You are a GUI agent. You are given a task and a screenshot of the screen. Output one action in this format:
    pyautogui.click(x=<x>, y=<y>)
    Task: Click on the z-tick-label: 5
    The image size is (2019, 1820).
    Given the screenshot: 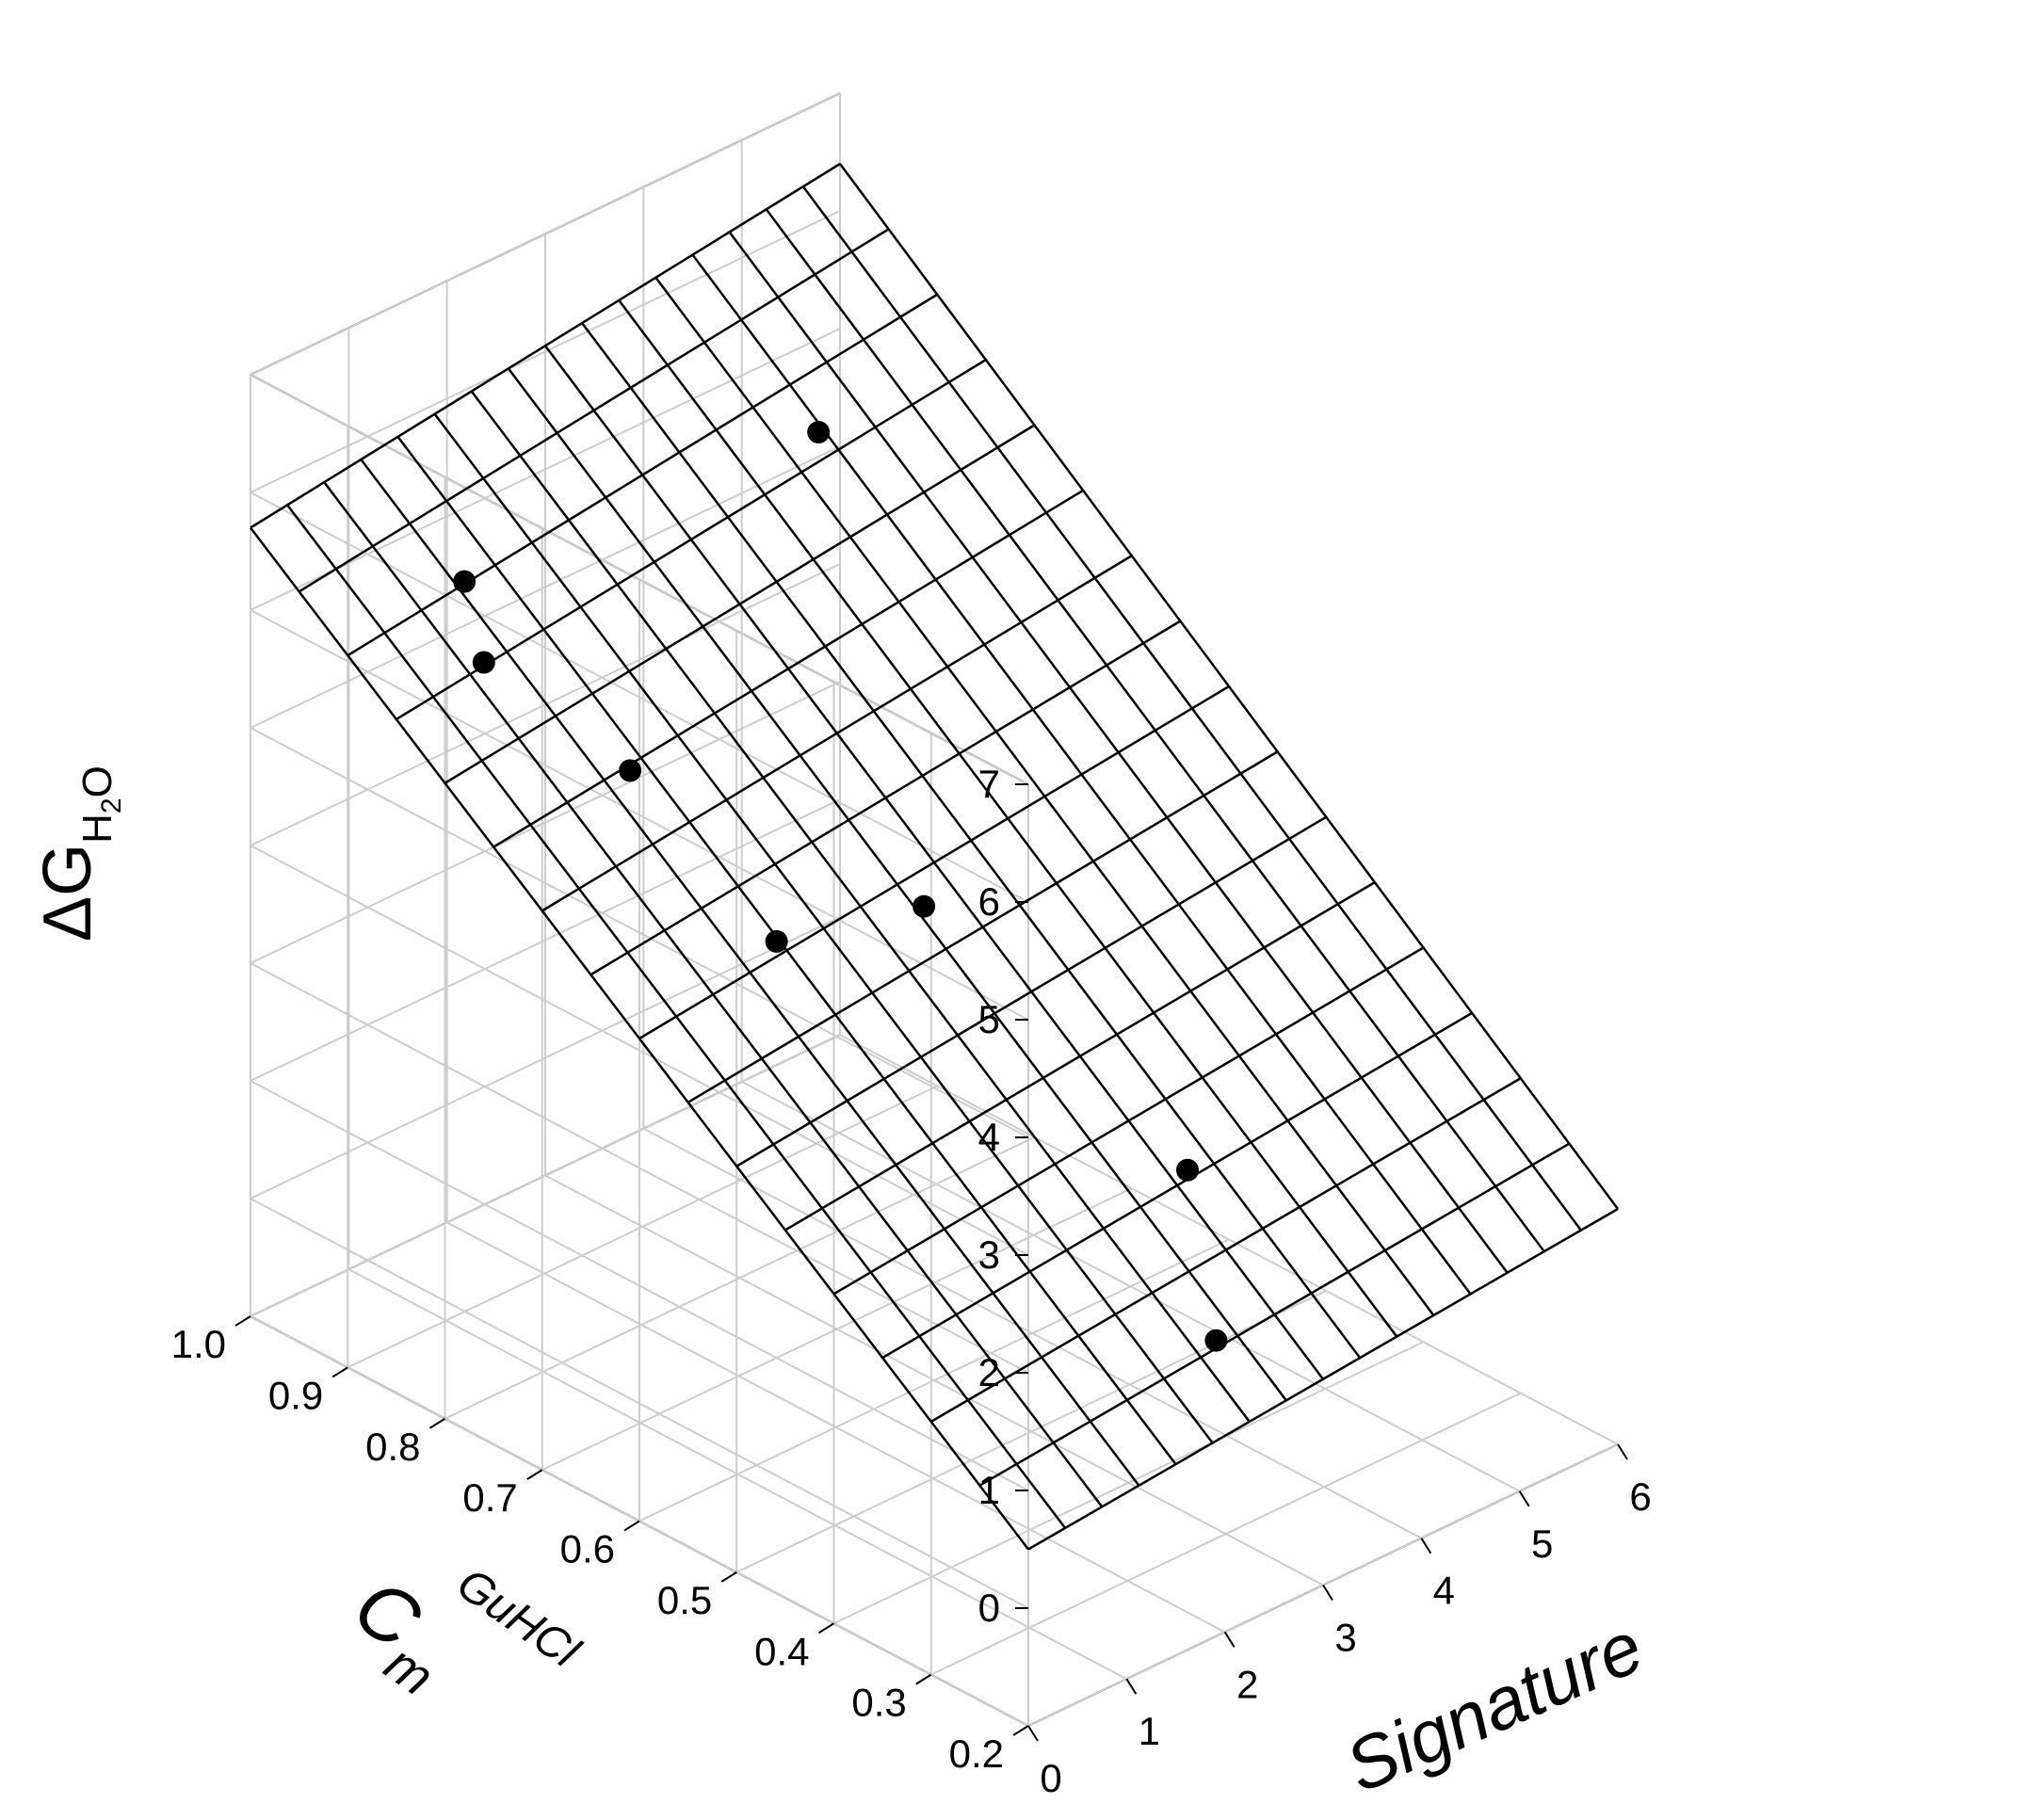 What is the action you would take?
    pyautogui.click(x=989, y=1019)
    